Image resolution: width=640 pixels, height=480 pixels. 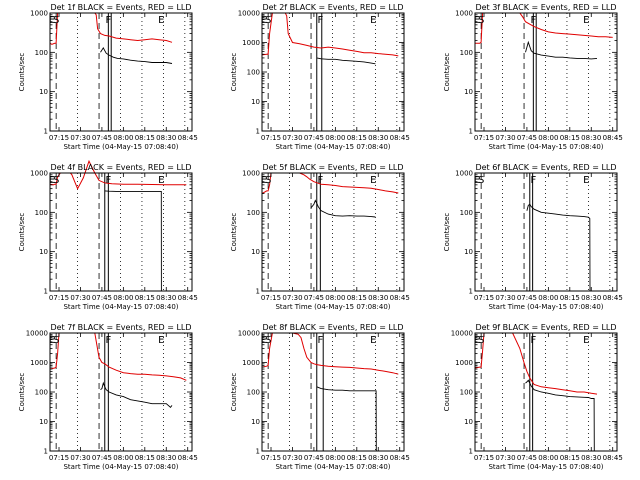 I want to click on chart-title: Det 9f BLACK = Events, RED = LLD, so click(x=545, y=327).